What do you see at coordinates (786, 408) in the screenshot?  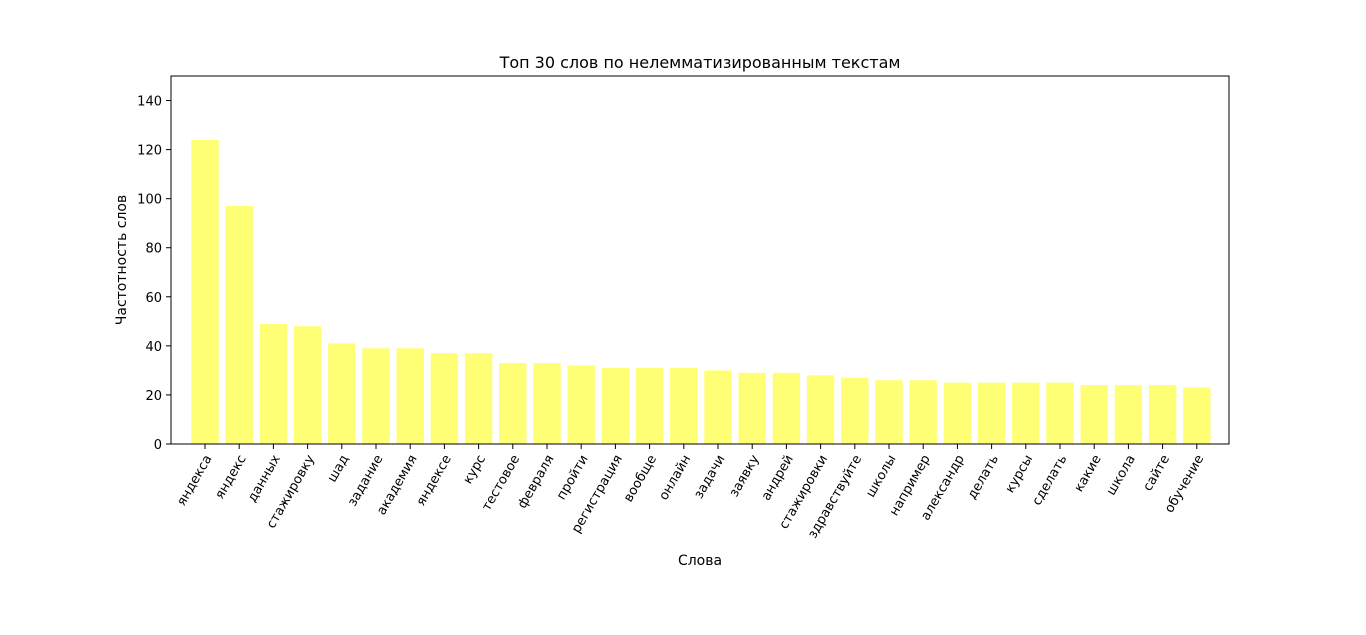 I see `bar-андрей` at bounding box center [786, 408].